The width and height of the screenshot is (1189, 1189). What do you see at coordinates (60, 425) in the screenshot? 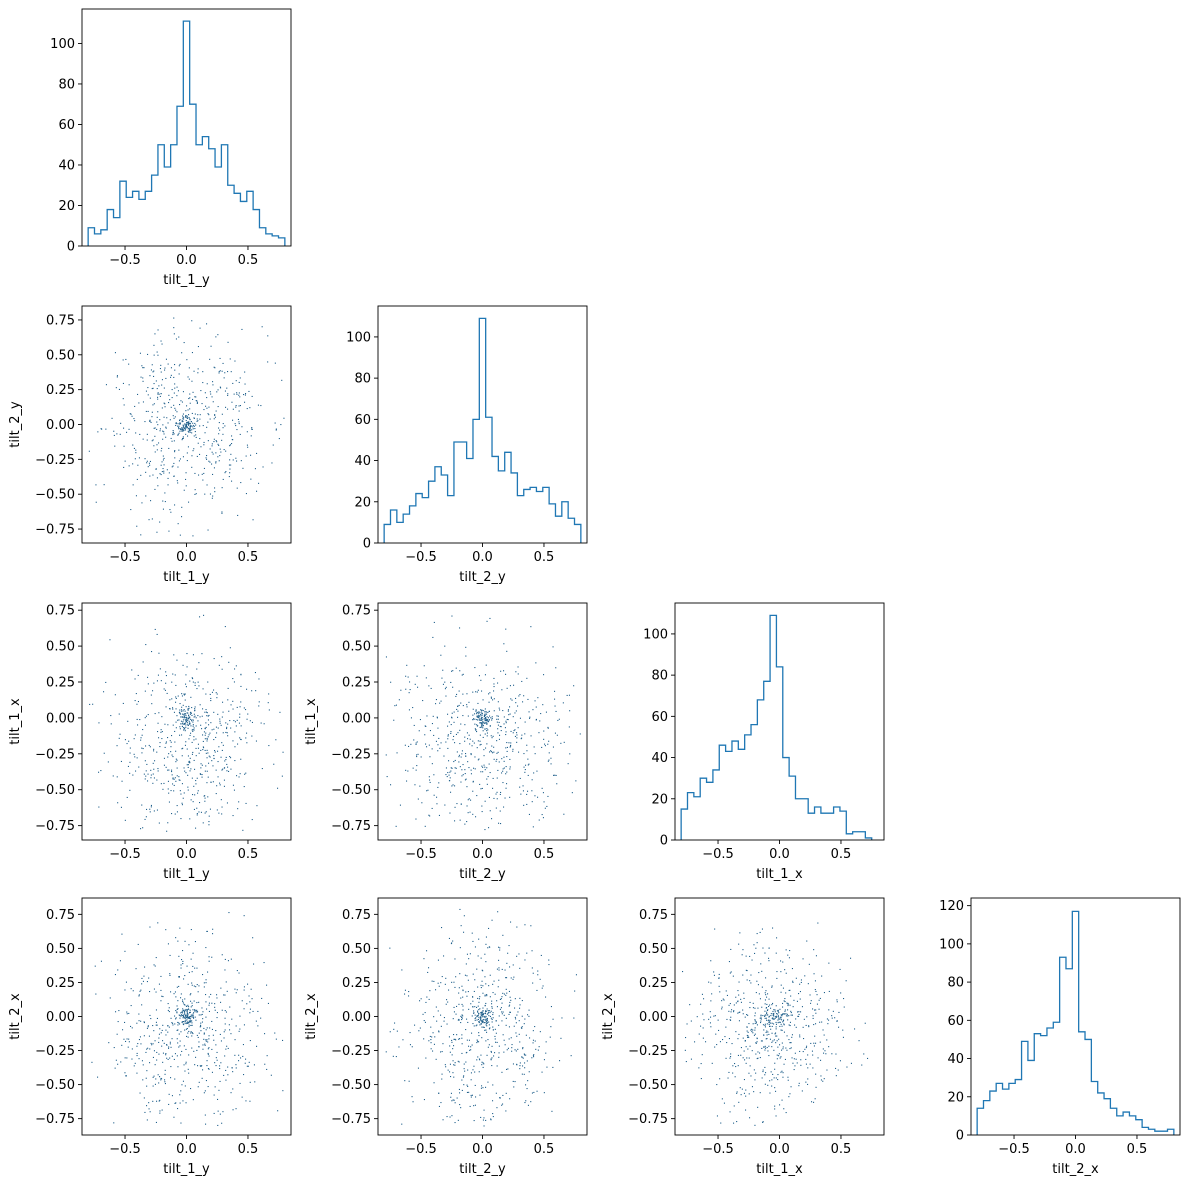
I see `y-tick-label: 0.00` at bounding box center [60, 425].